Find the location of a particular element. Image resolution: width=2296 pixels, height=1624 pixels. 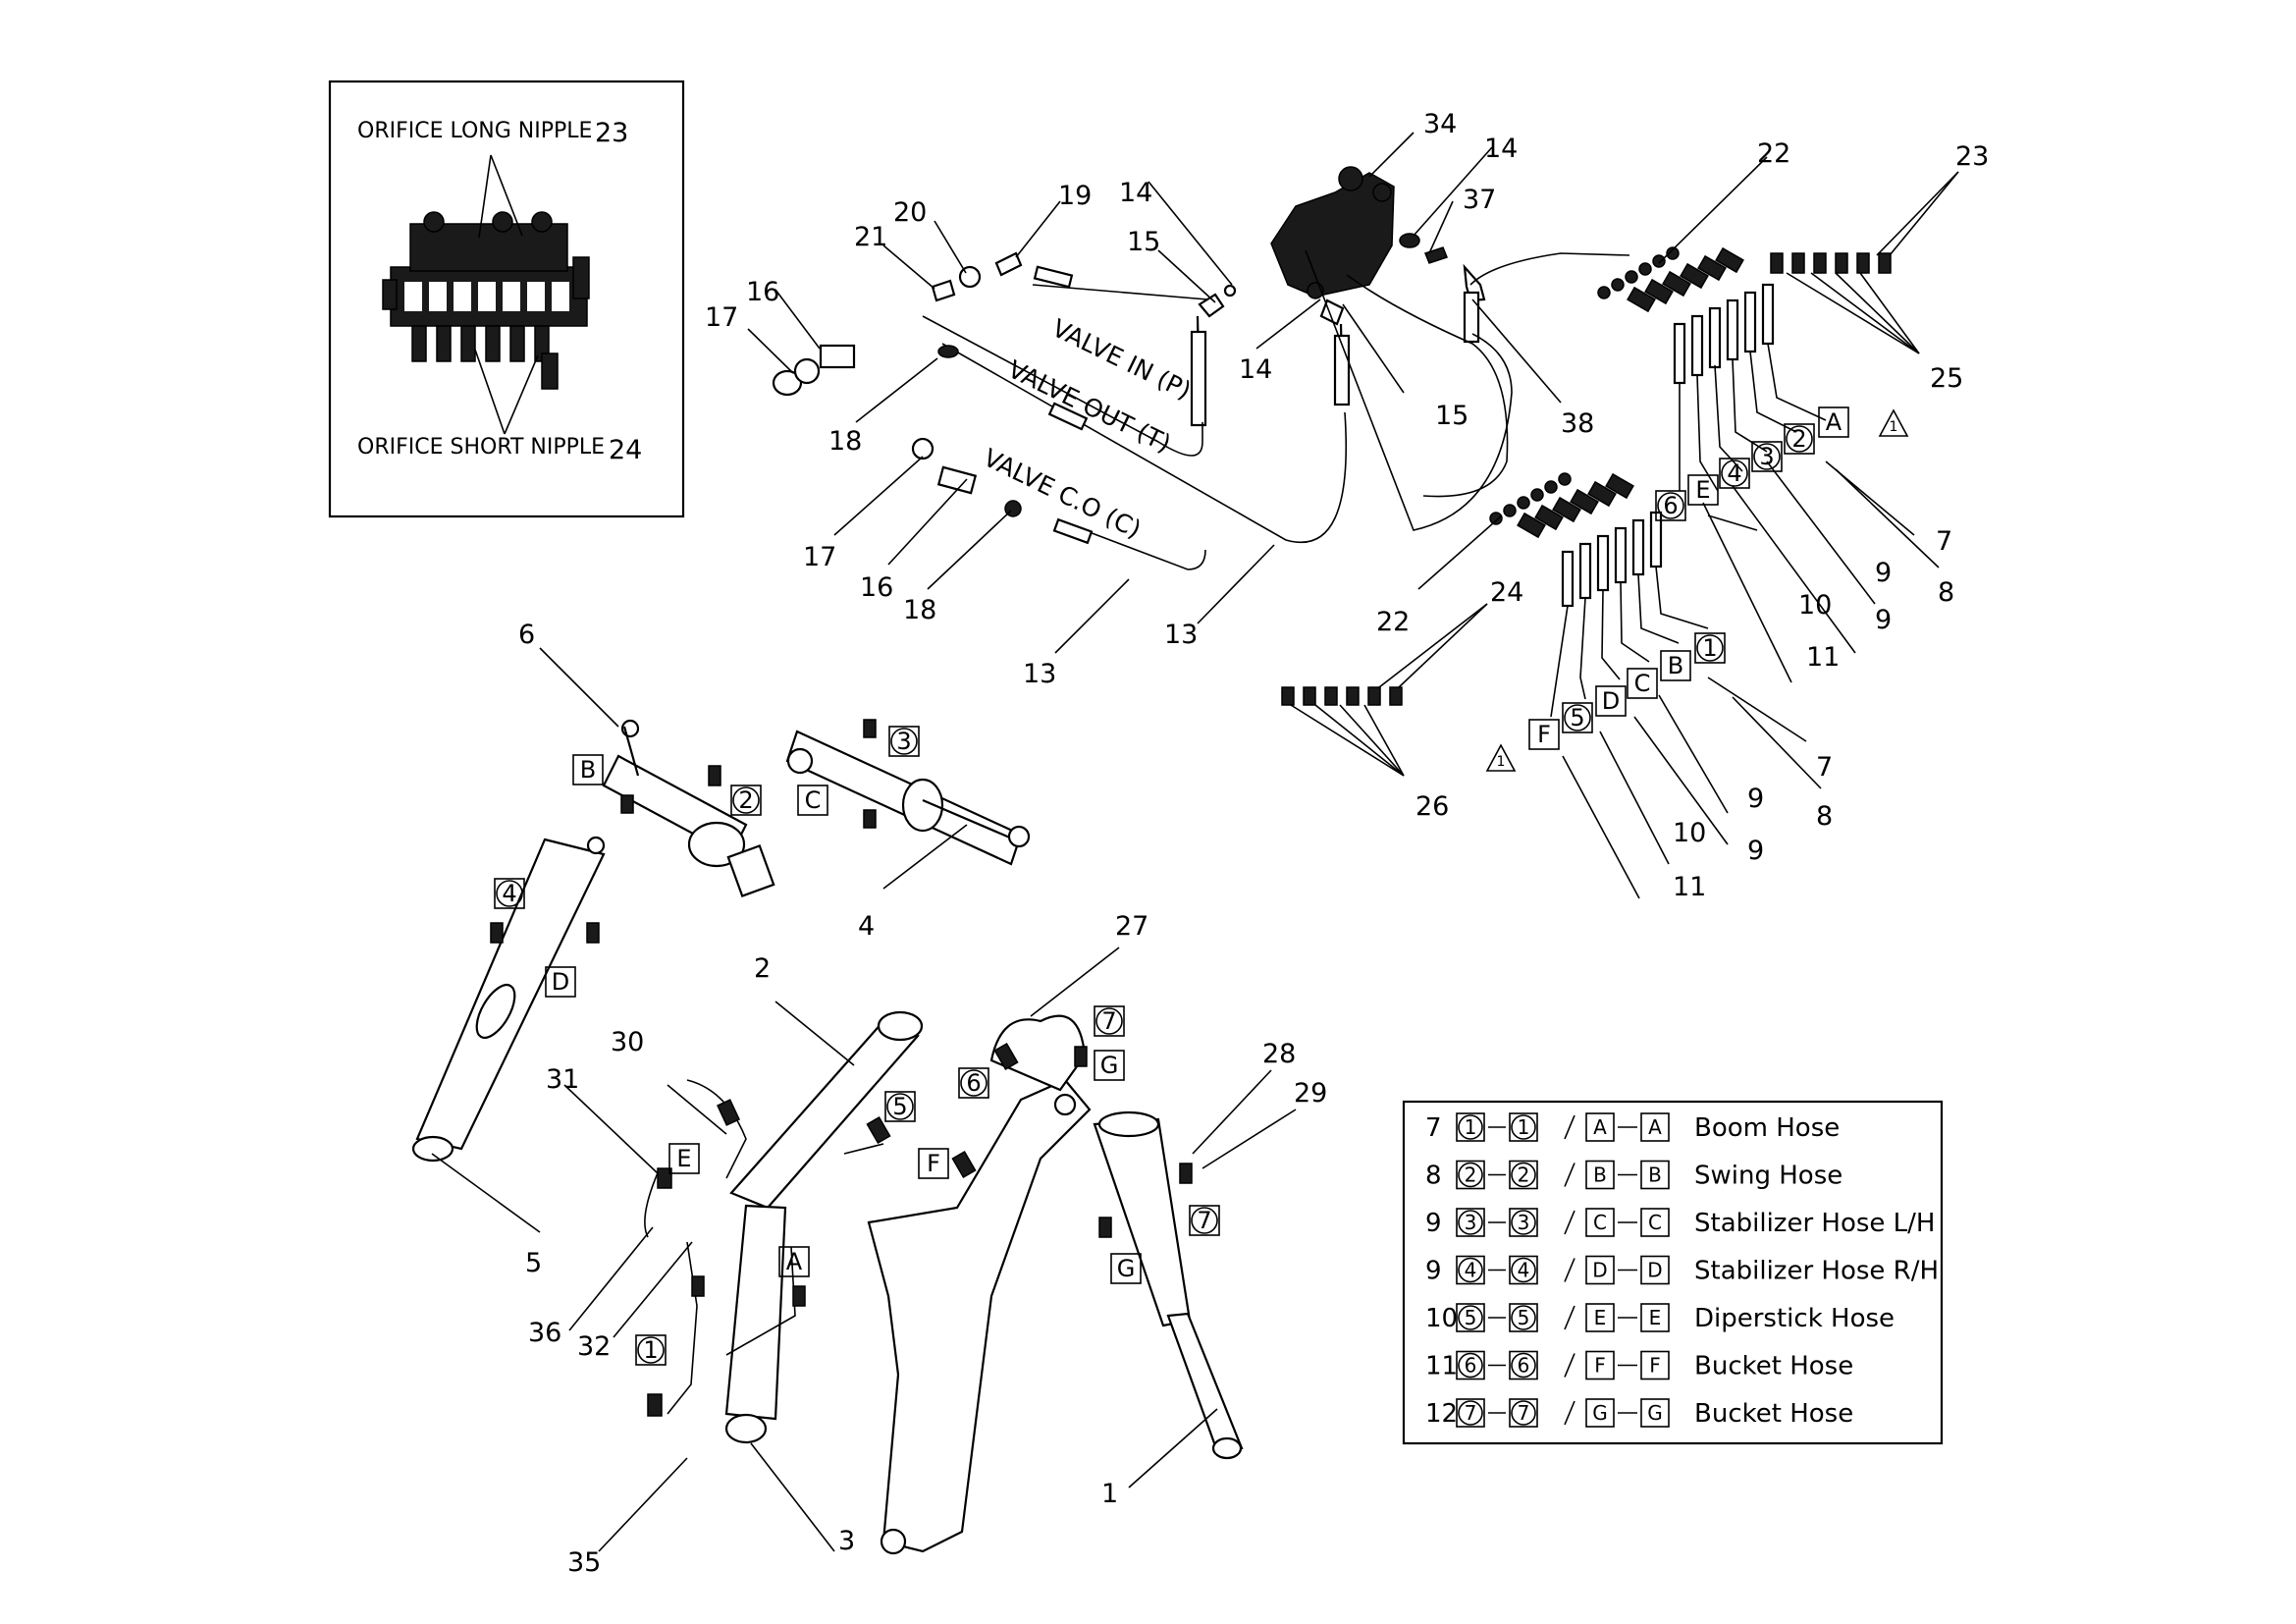

callout-2: 2 is located at coordinates (762, 968).